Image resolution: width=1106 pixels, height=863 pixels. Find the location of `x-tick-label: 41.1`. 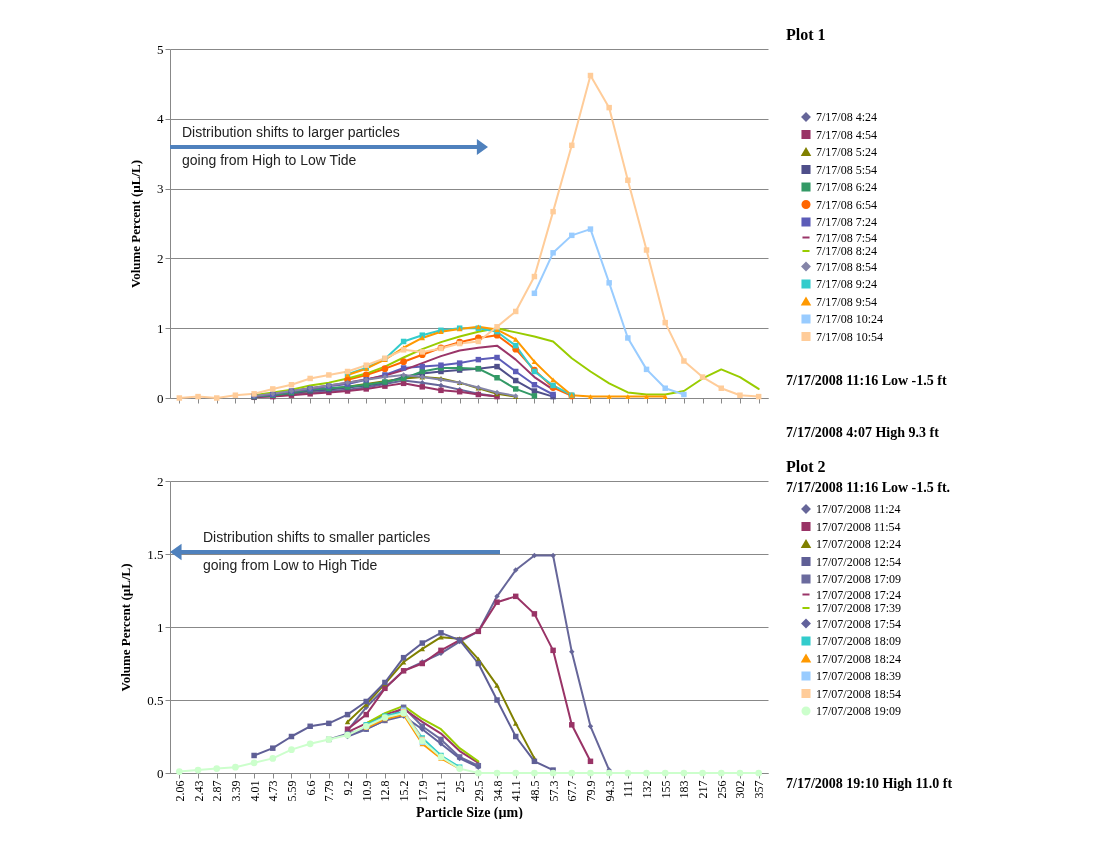

x-tick-label: 41.1 is located at coordinates (516, 791).